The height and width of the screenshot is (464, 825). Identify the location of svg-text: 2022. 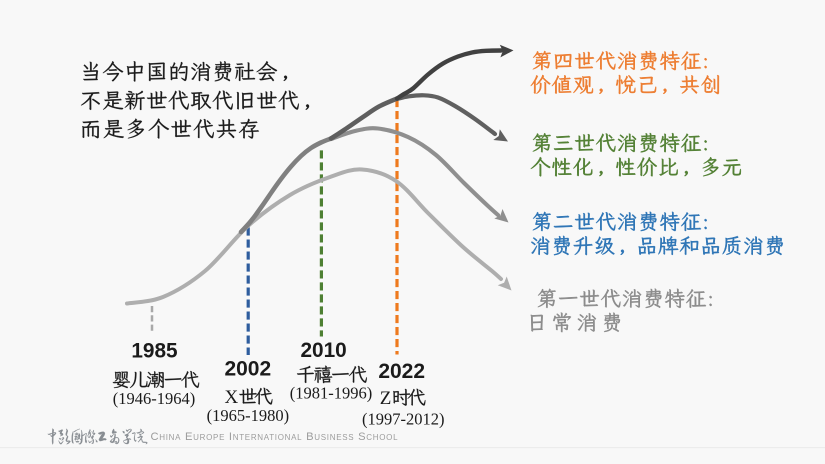
(401, 371).